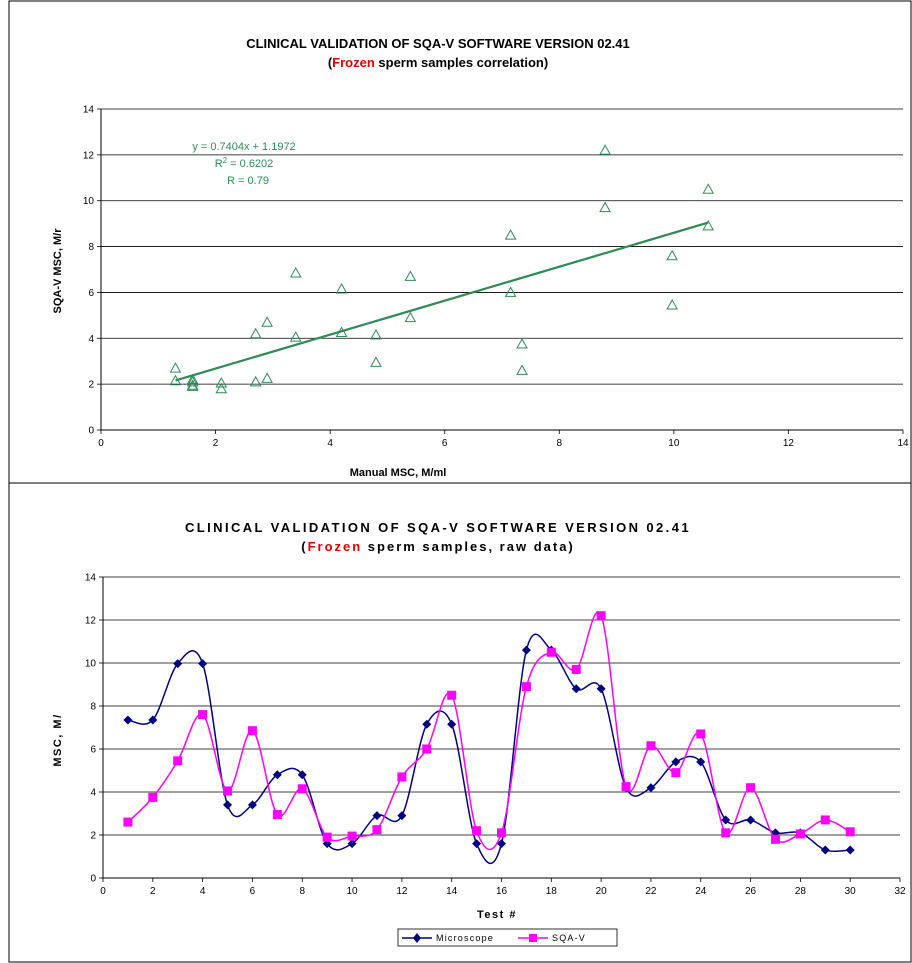 The width and height of the screenshot is (912, 963). What do you see at coordinates (417, 938) in the screenshot?
I see `legend-microscope-marker` at bounding box center [417, 938].